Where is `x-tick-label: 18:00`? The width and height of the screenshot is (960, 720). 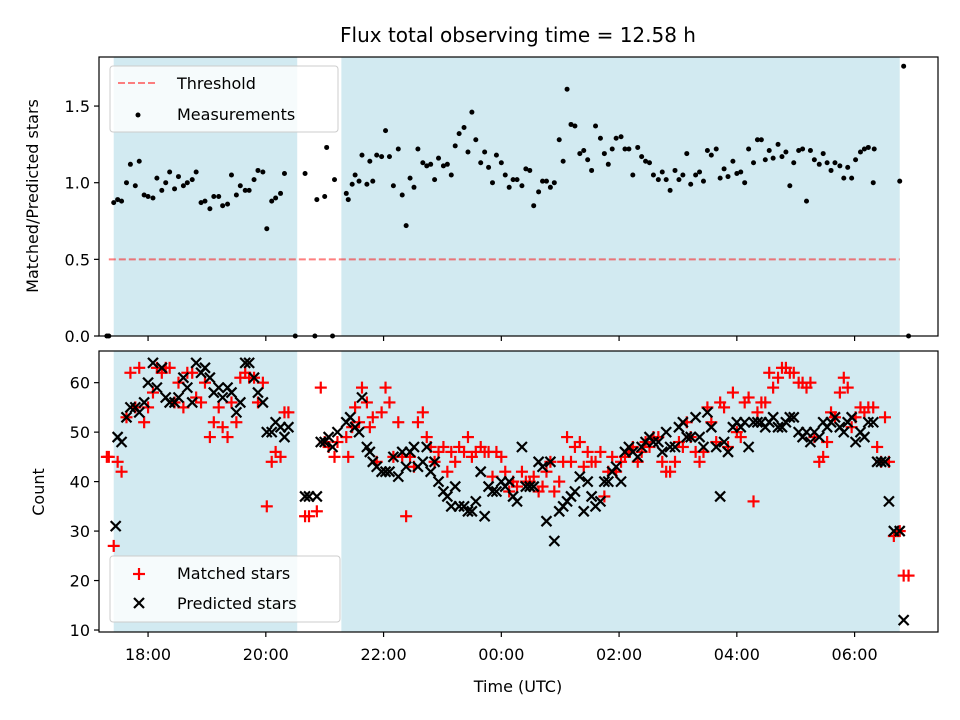 x-tick-label: 18:00 is located at coordinates (148, 654).